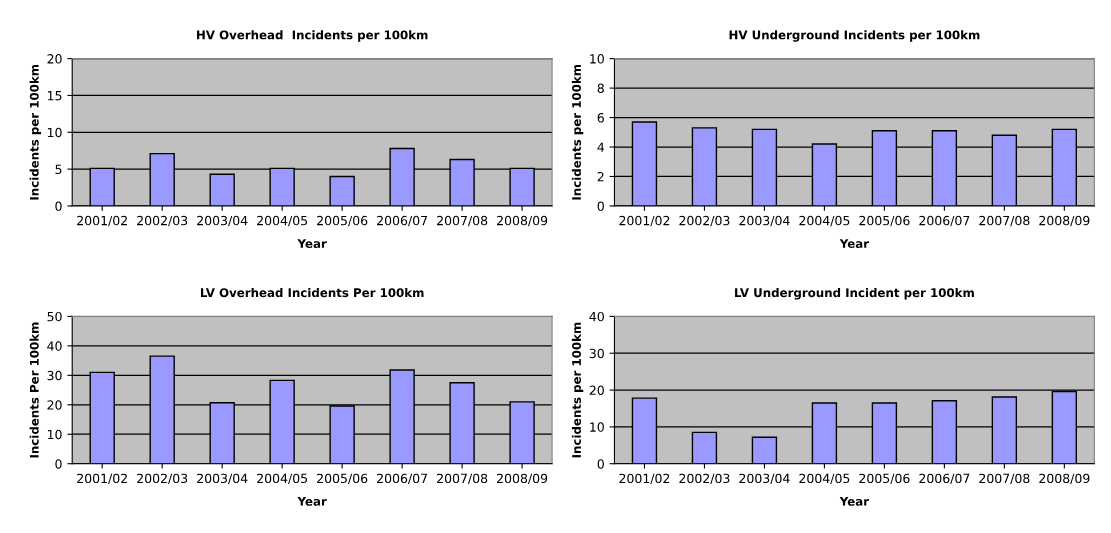 This screenshot has height=533, width=1111. Describe the element at coordinates (54, 96) in the screenshot. I see `y-tick-label: 15` at that location.